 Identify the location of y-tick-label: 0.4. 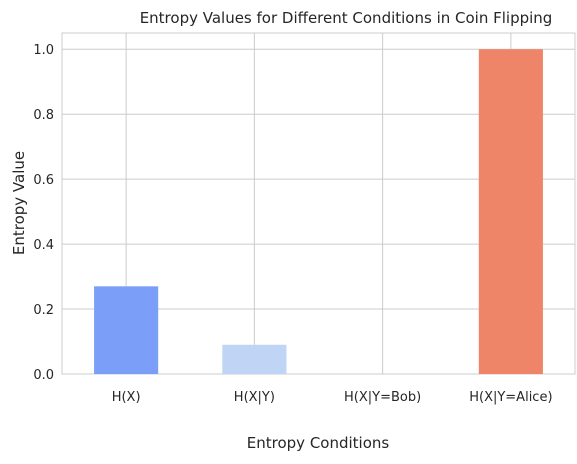
(43, 245).